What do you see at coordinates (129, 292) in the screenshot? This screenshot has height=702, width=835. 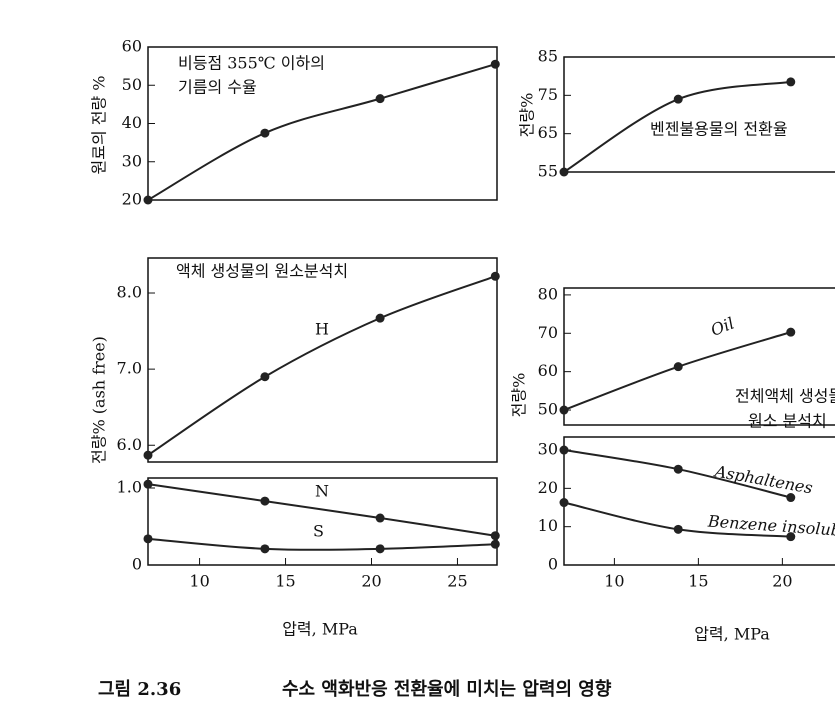 I see `y-tick-label: 8.0` at bounding box center [129, 292].